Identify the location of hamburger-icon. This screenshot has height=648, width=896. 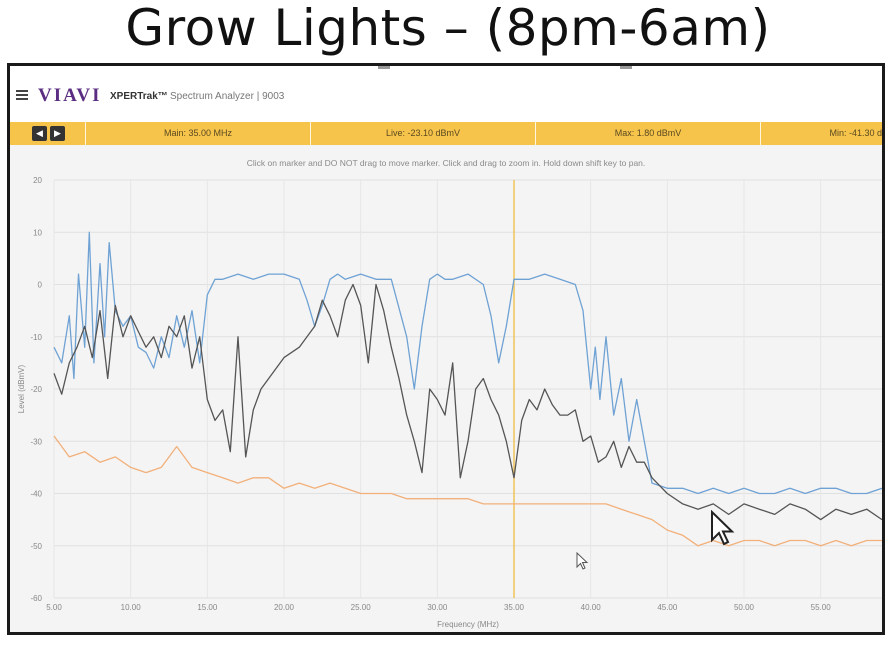
(22, 95).